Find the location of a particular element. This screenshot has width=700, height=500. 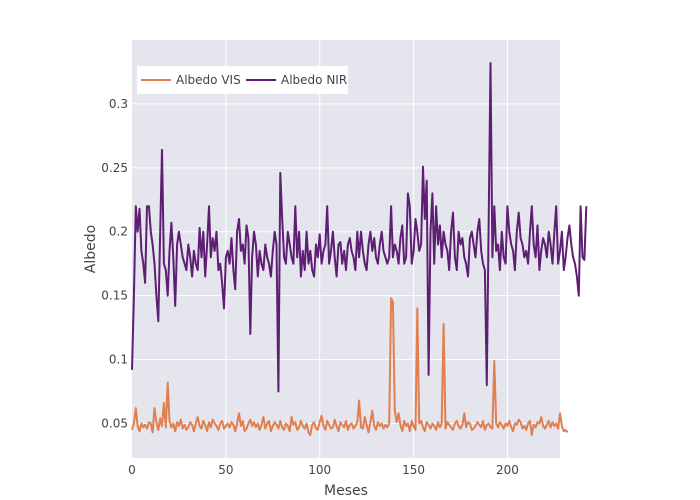

x-tick-label: 150 is located at coordinates (413, 470).